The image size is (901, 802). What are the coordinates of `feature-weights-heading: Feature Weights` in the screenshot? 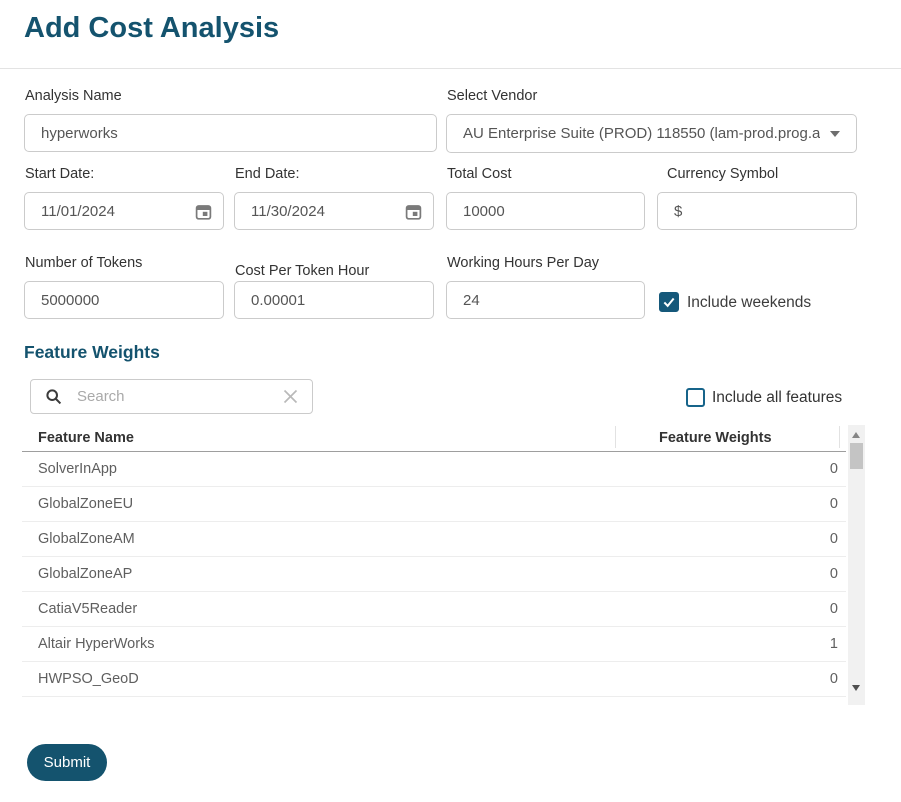 It's located at (92, 352).